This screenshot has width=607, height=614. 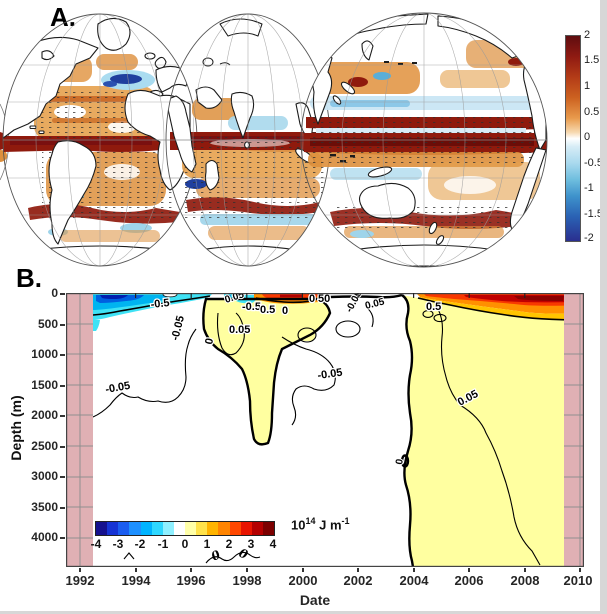 I want to click on panel-b-colorbar, so click(x=185, y=528).